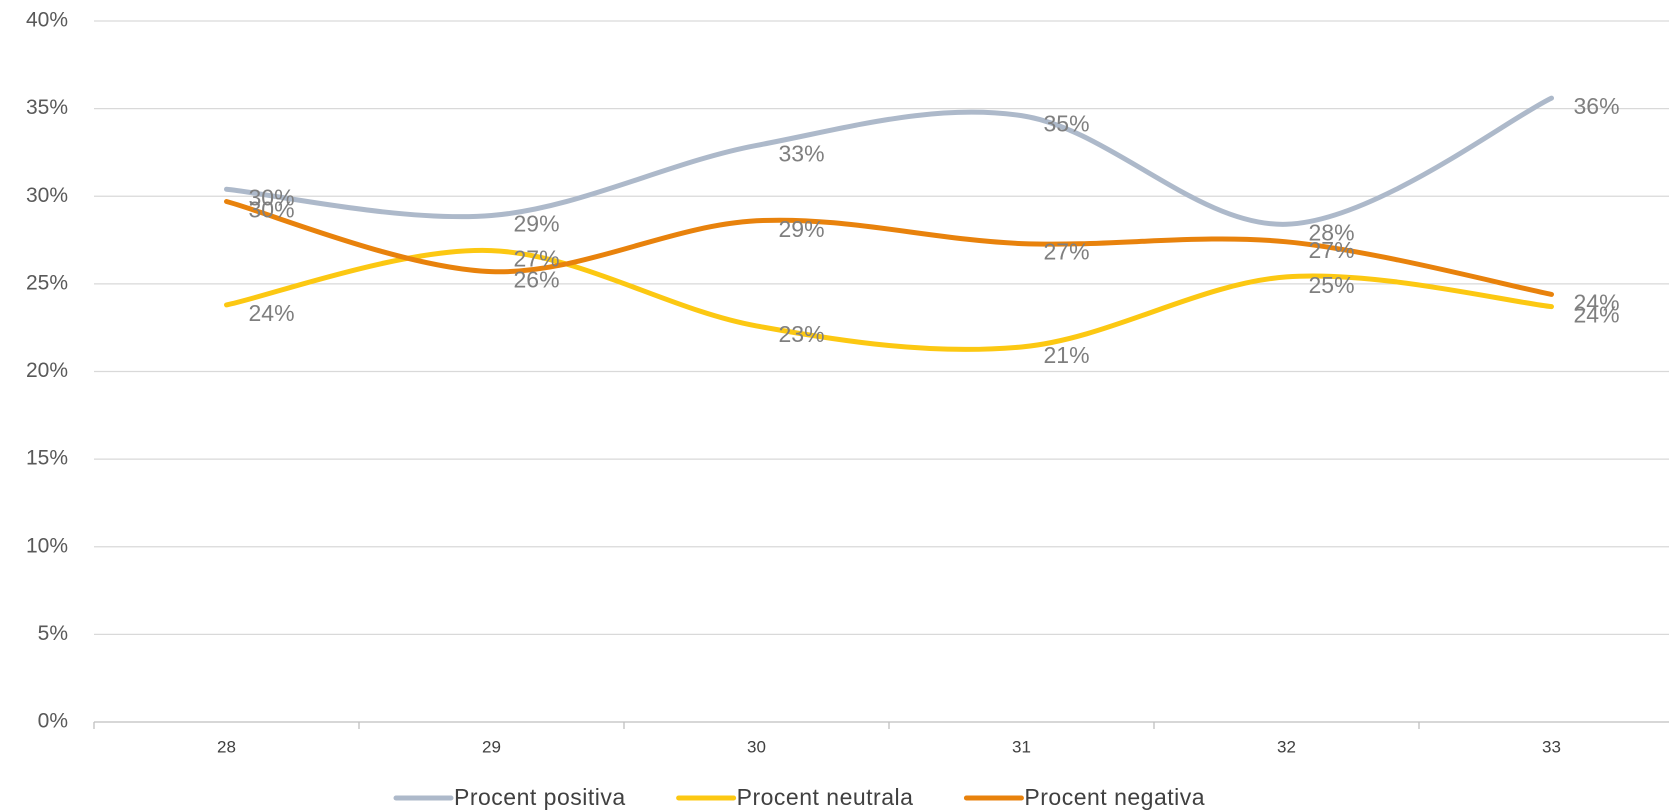  What do you see at coordinates (802, 334) in the screenshot?
I see `data-label: 23%` at bounding box center [802, 334].